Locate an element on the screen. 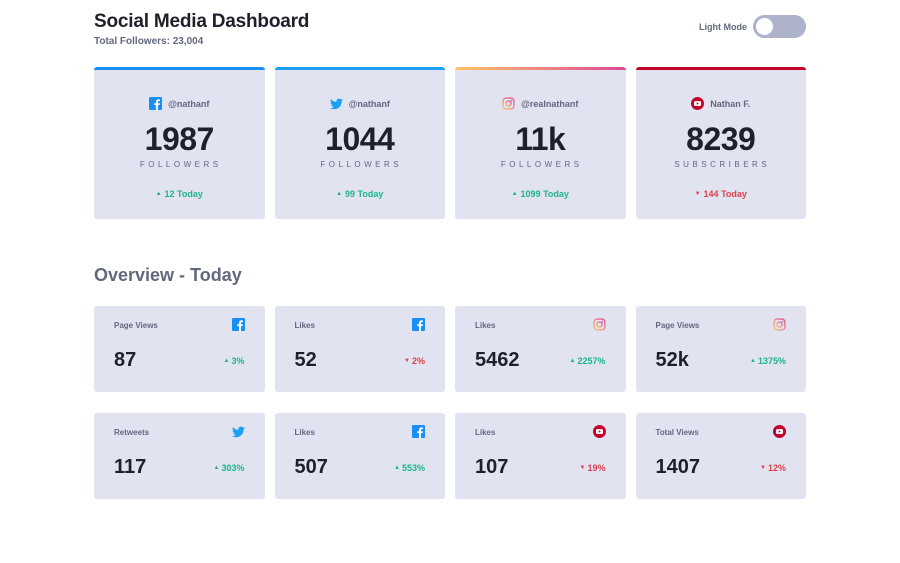 This screenshot has height=563, width=900. overview-delta: ▲ 1375% is located at coordinates (768, 361).